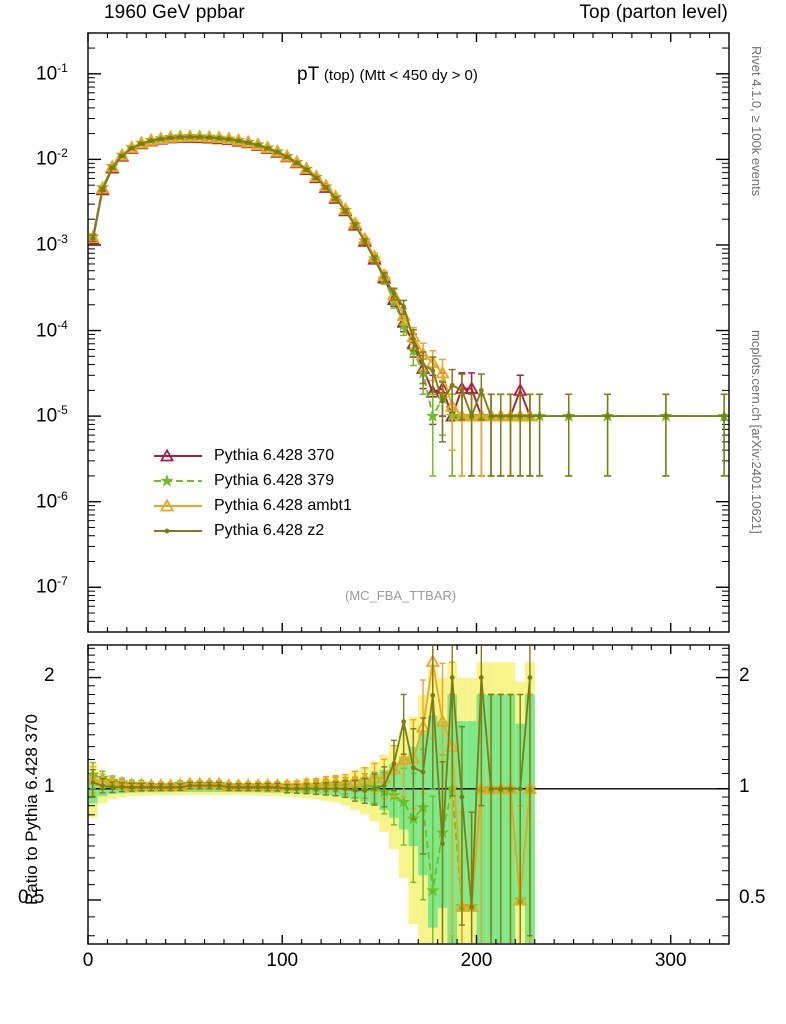  Describe the element at coordinates (418, 75) in the screenshot. I see `plot-title-cuts: (Mtt < 450 dy > 0)` at that location.